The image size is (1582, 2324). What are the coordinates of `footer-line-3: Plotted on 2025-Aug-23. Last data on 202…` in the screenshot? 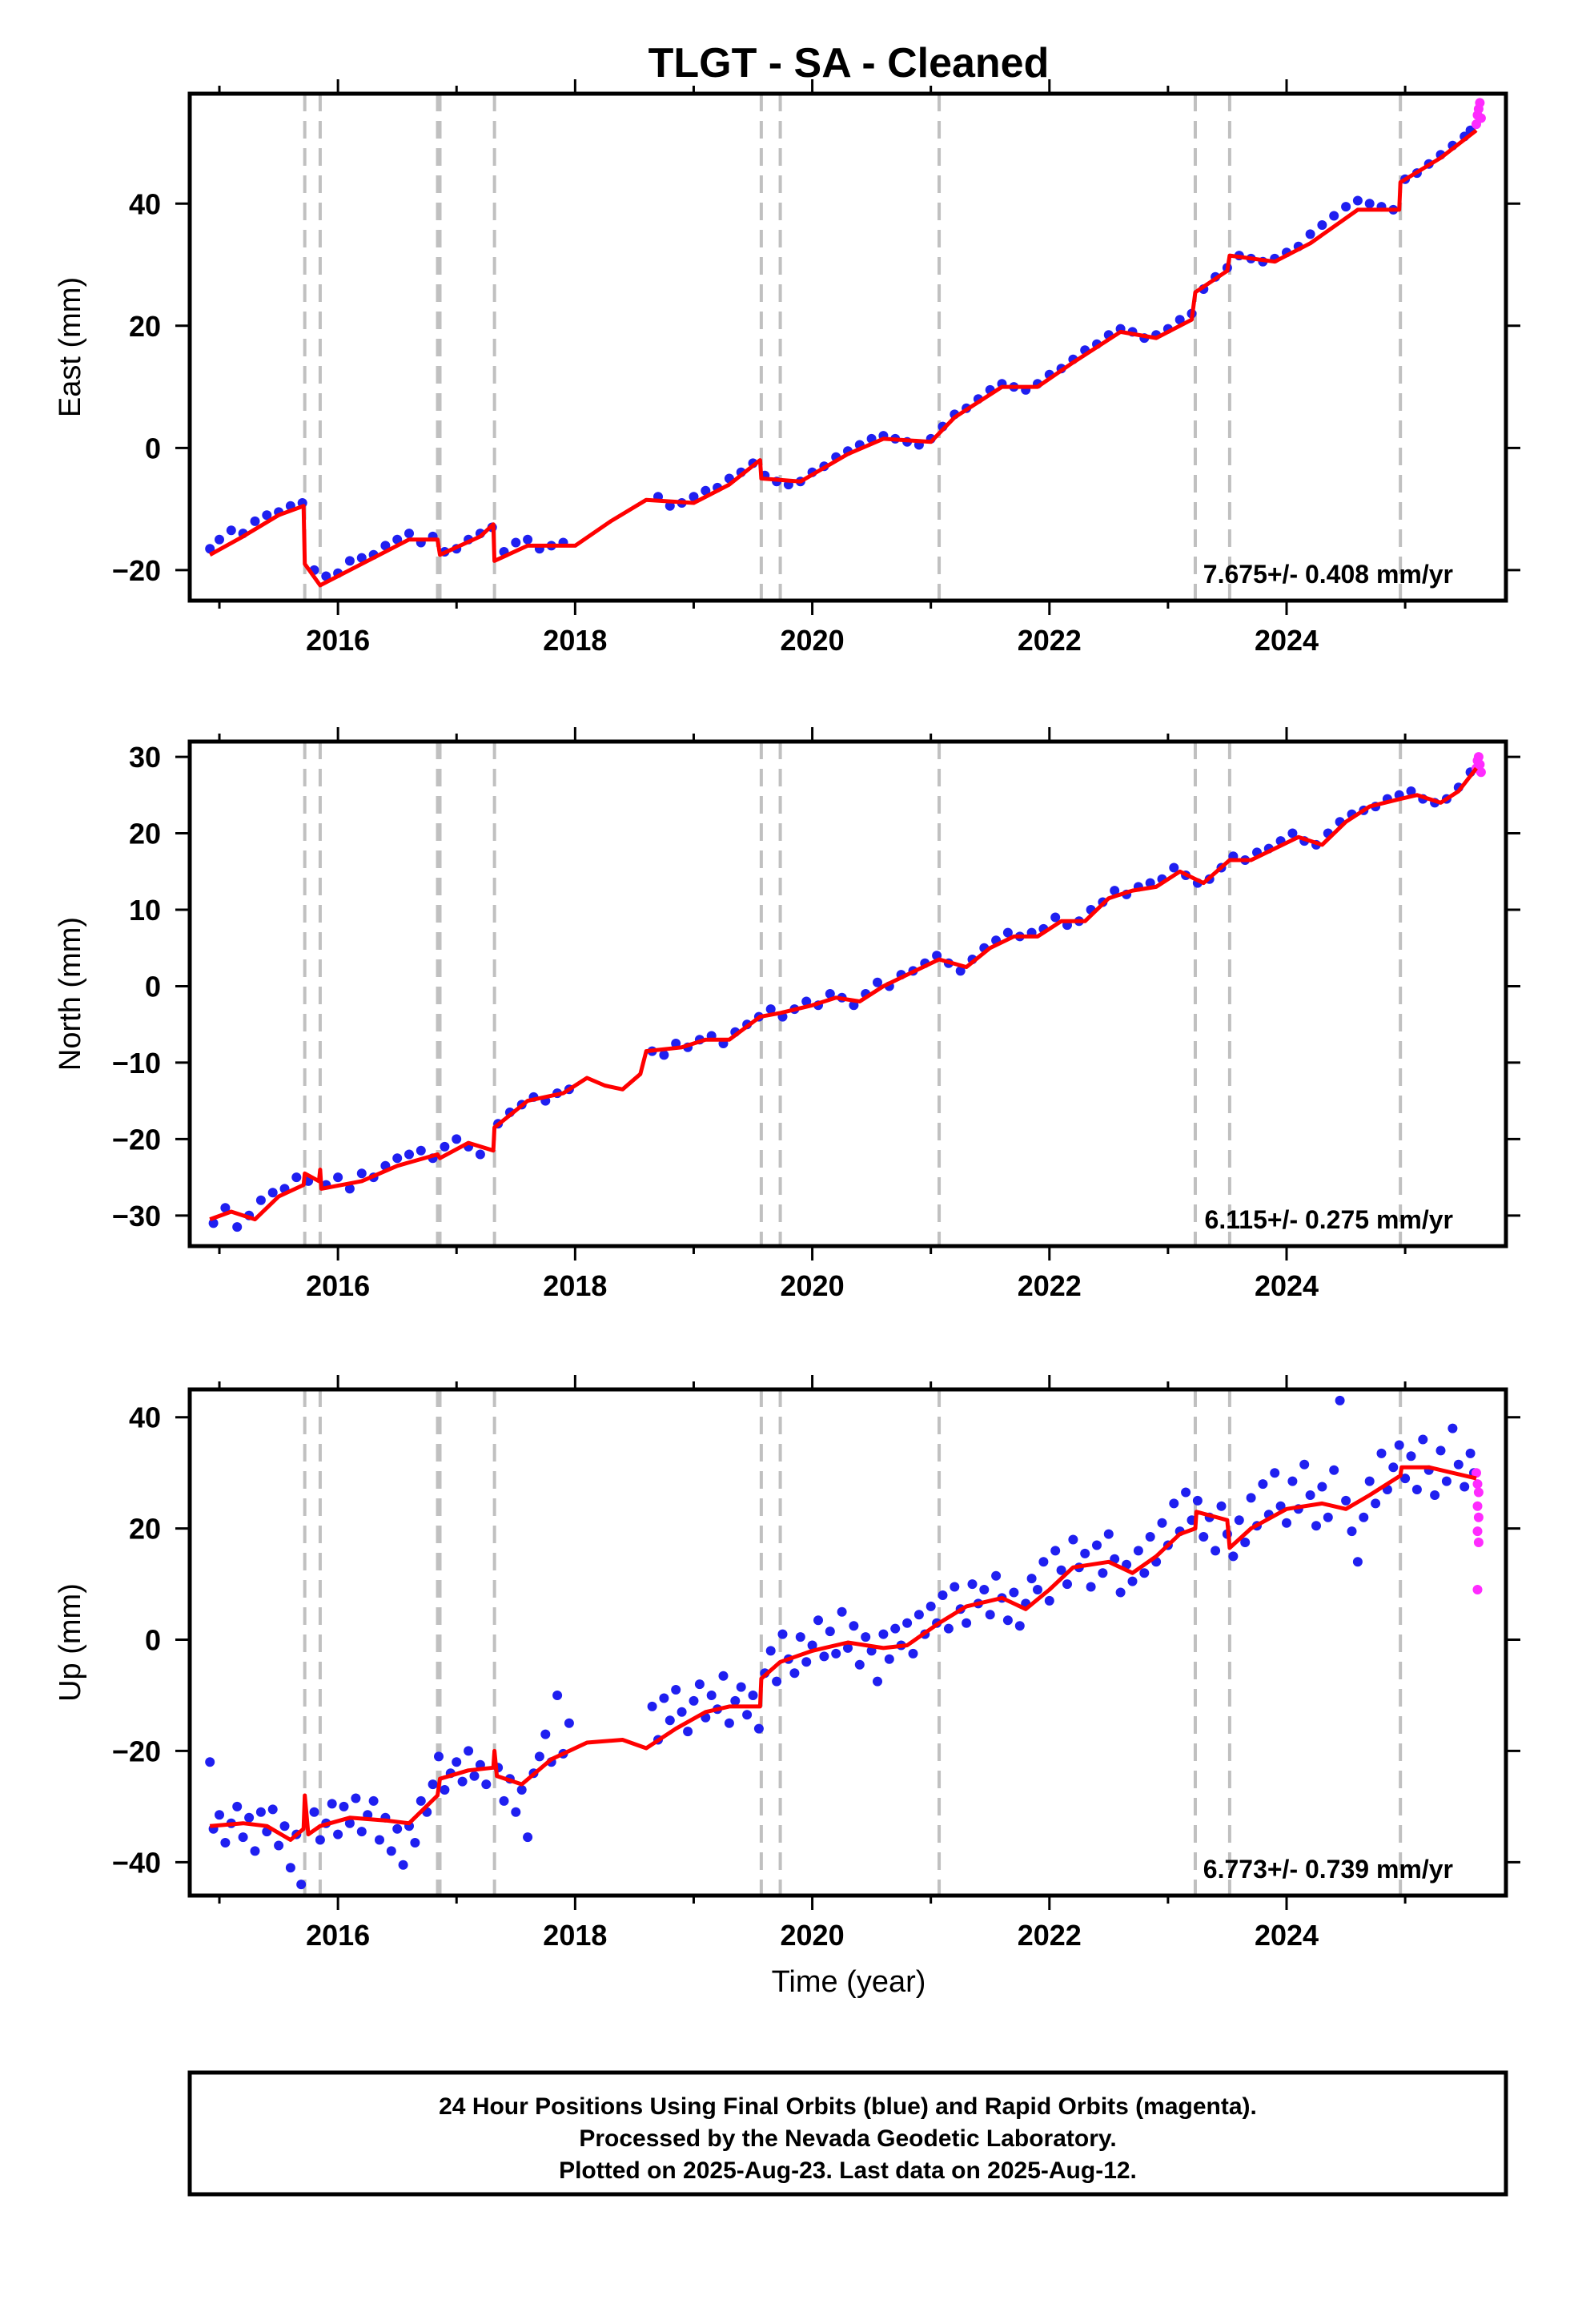 It's located at (848, 2170).